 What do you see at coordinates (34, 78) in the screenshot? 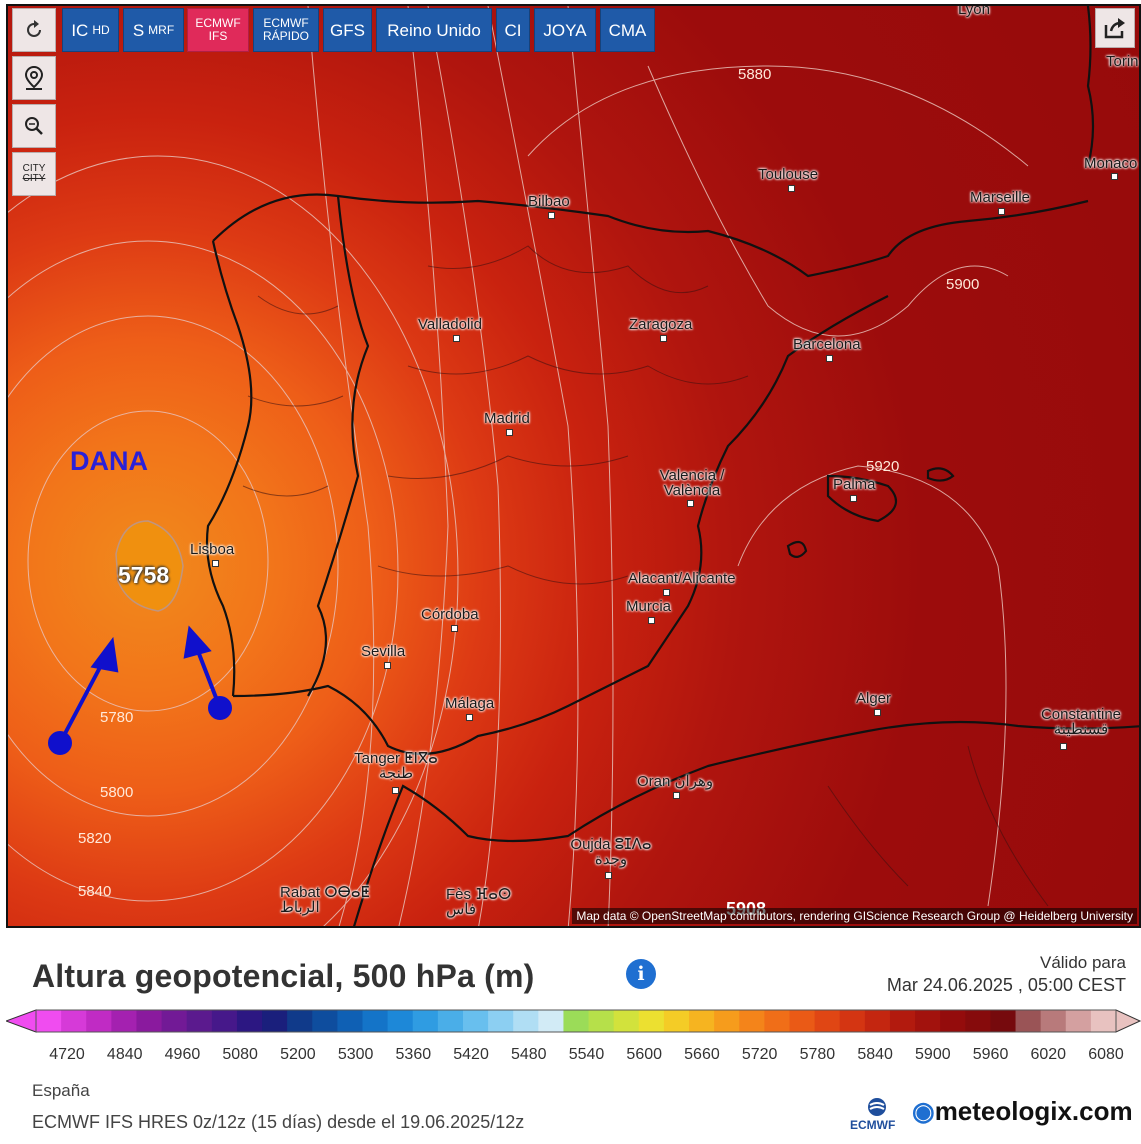
I see `location-button` at bounding box center [34, 78].